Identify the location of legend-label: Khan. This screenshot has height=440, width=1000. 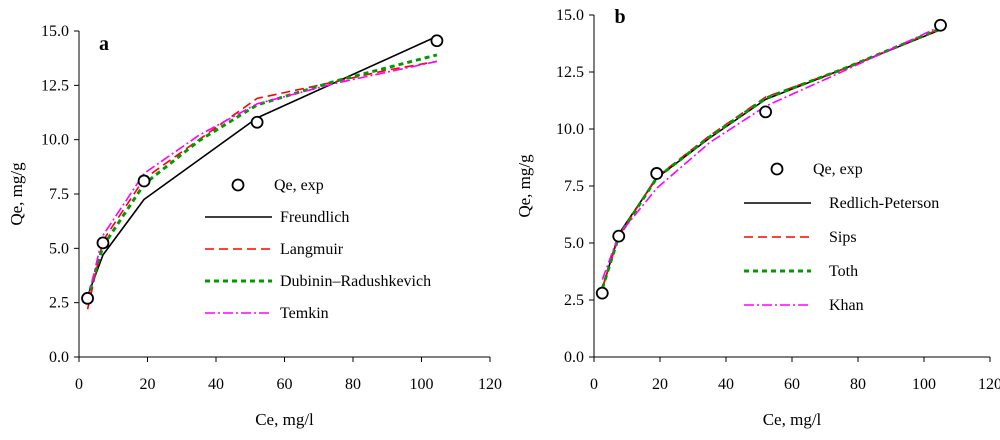
(846, 305).